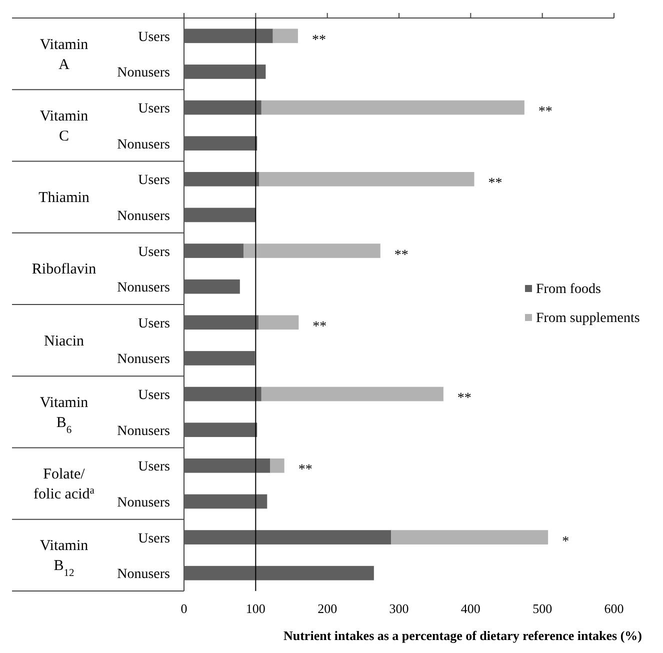  I want to click on text: Folate/ folic acid$^{a}$, so click(64, 484).